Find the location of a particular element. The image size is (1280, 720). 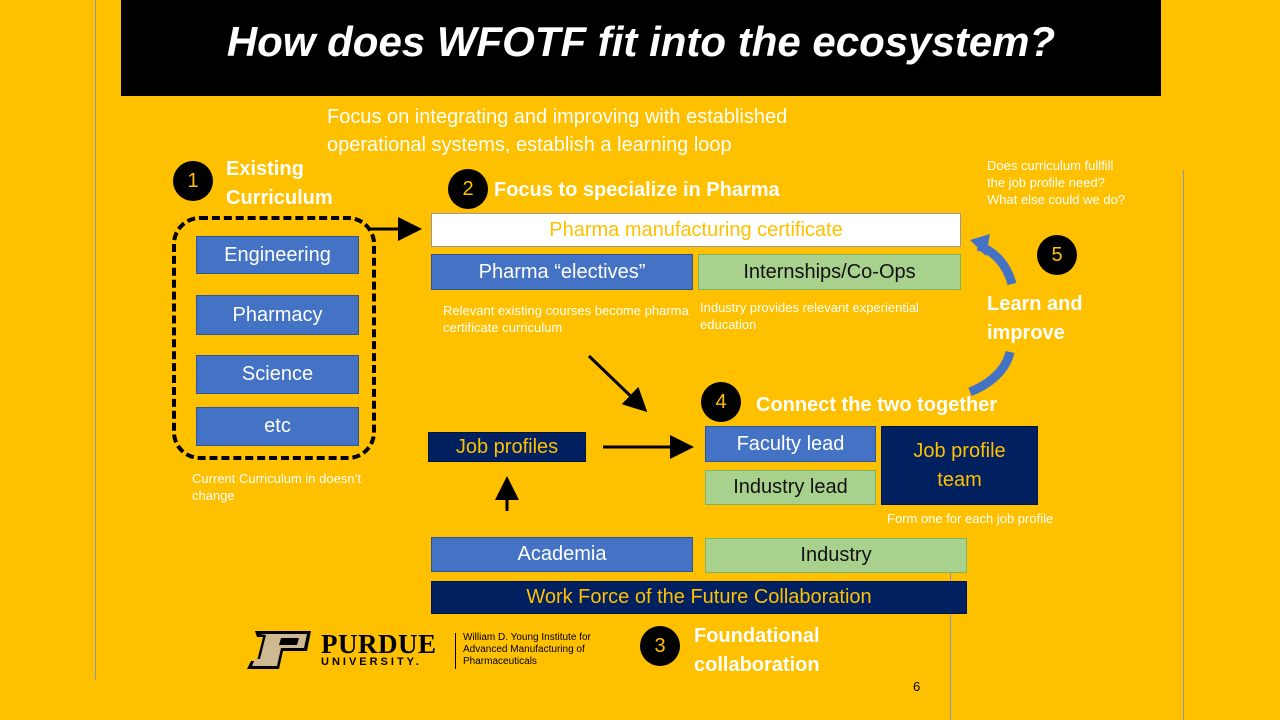

purdue-wordmark: PURDUE is located at coordinates (379, 644).